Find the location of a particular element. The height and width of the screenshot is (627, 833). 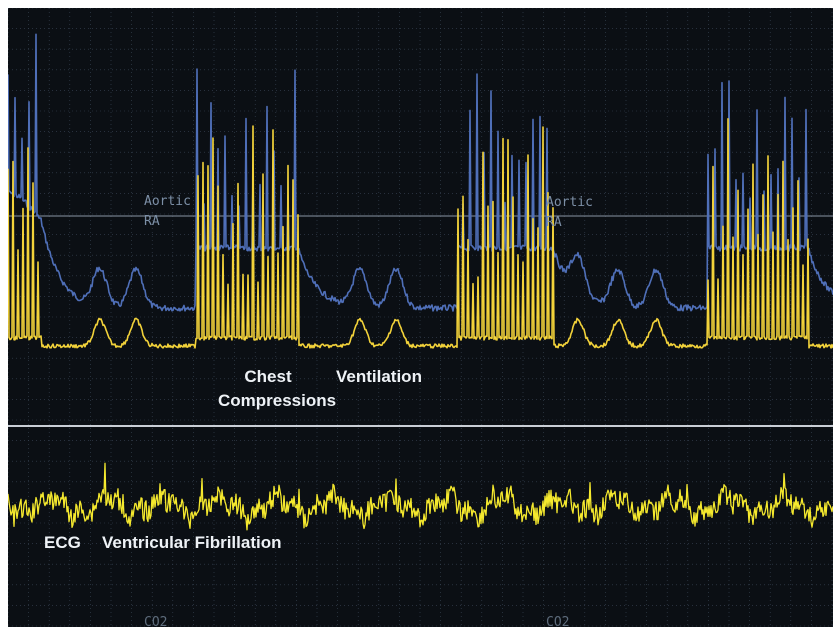

chest-label: Chest is located at coordinates (268, 376).